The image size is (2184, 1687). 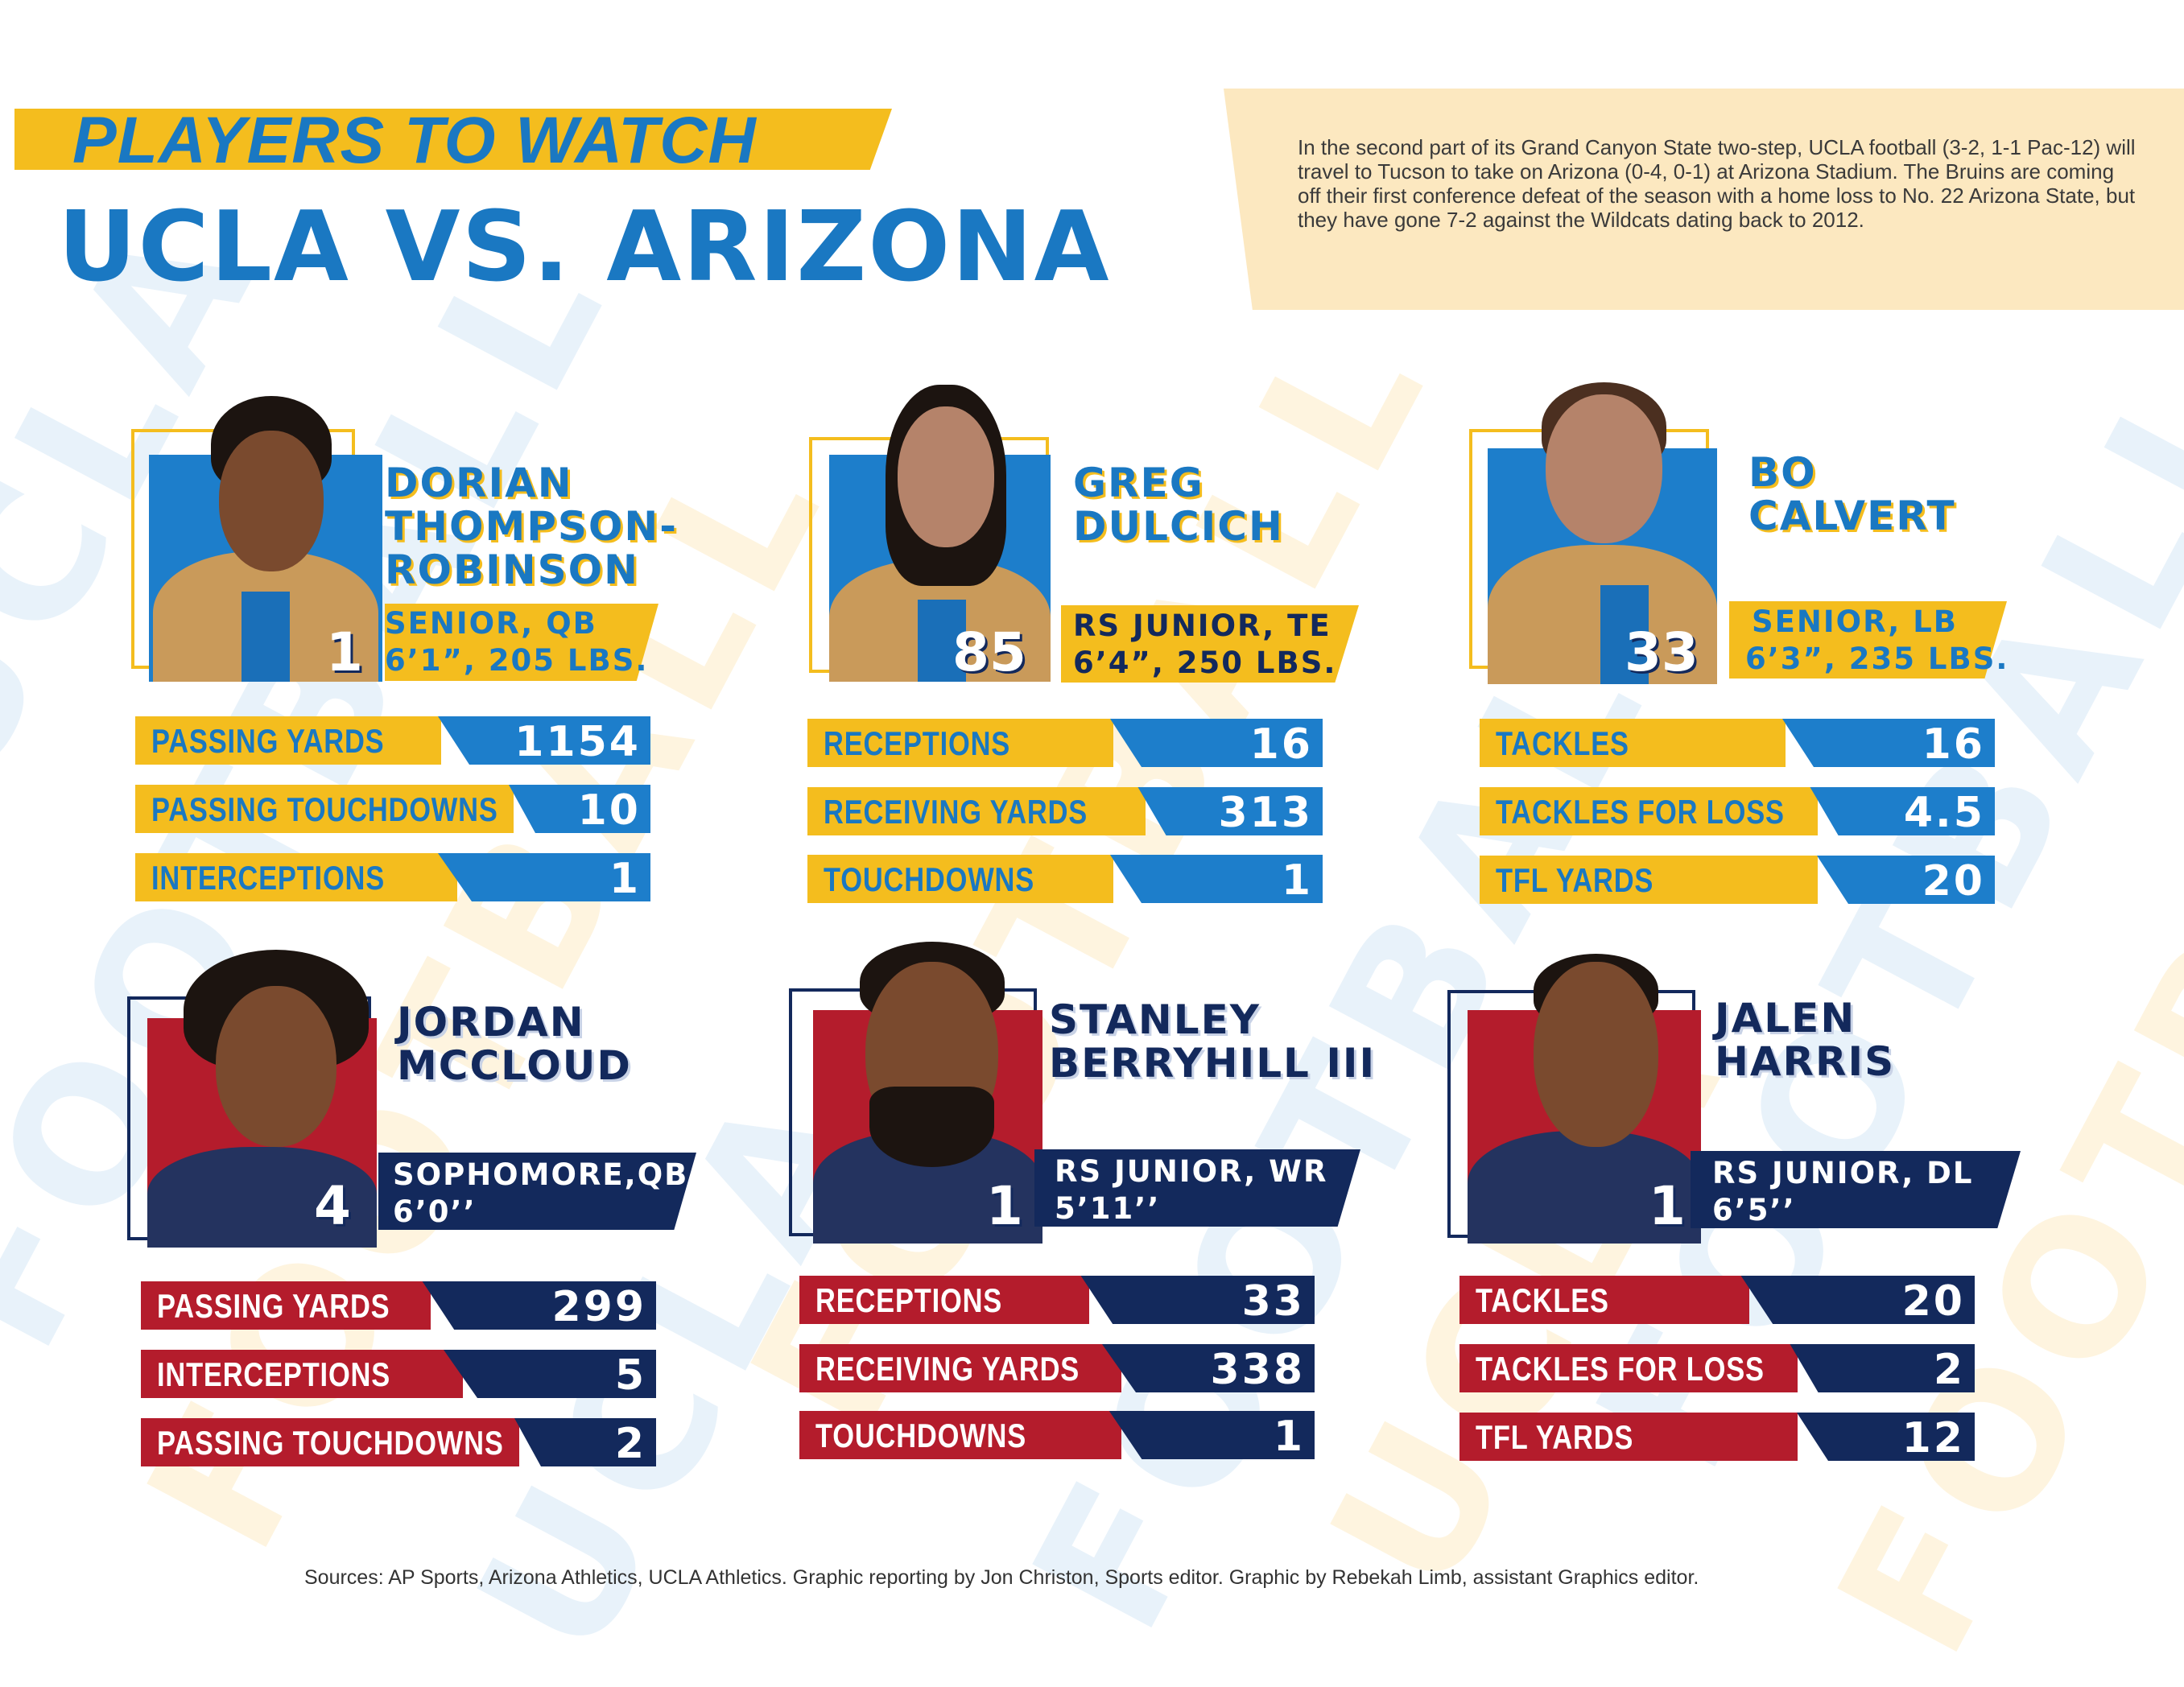 I want to click on stat-row: RECEIVING YARDS 338, so click(x=1057, y=1369).